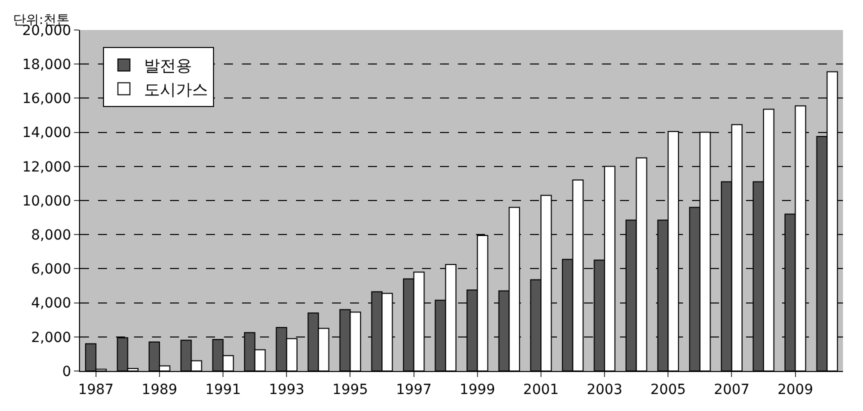 Image resolution: width=863 pixels, height=411 pixels. I want to click on legend-label: 도시가스, so click(176, 89).